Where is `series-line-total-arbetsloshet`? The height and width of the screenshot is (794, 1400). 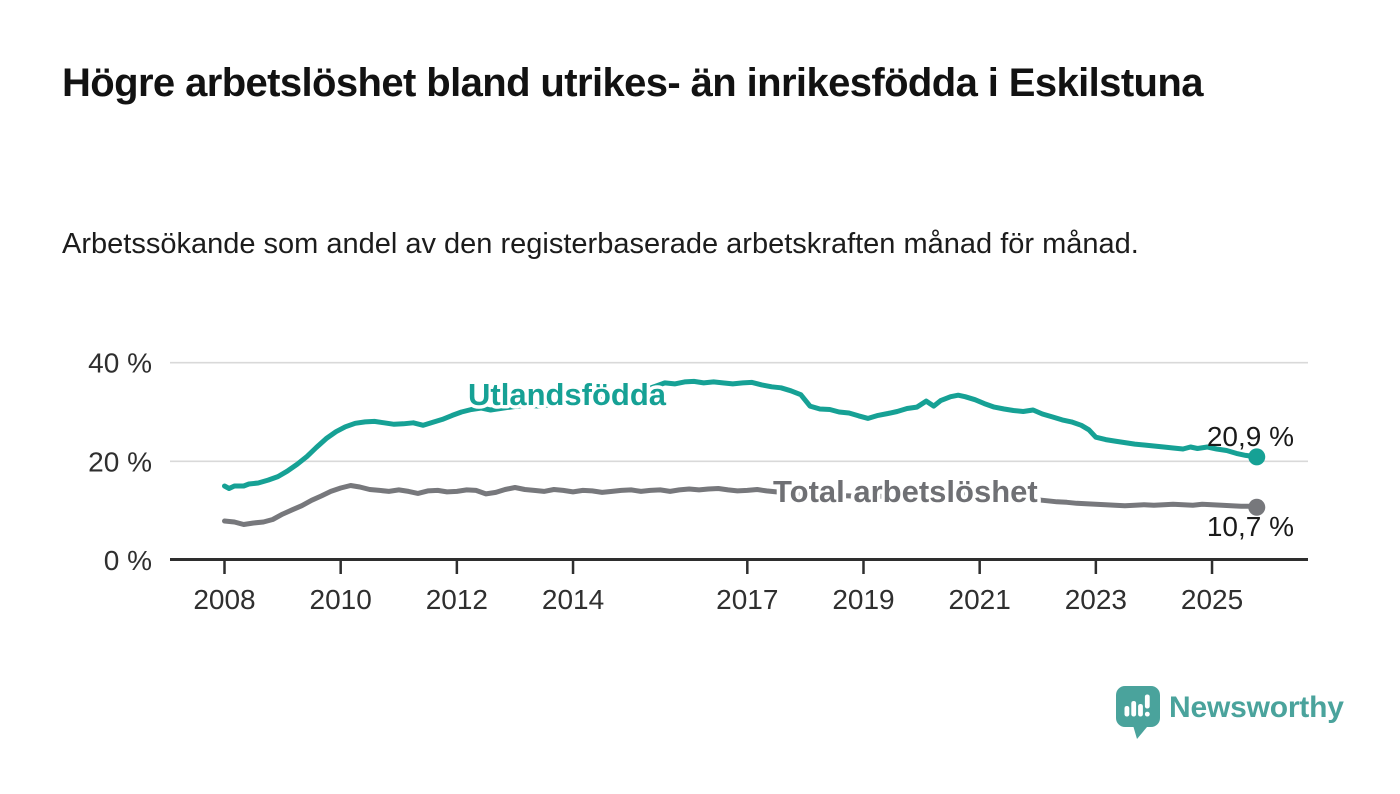 series-line-total-arbetsloshet is located at coordinates (741, 505).